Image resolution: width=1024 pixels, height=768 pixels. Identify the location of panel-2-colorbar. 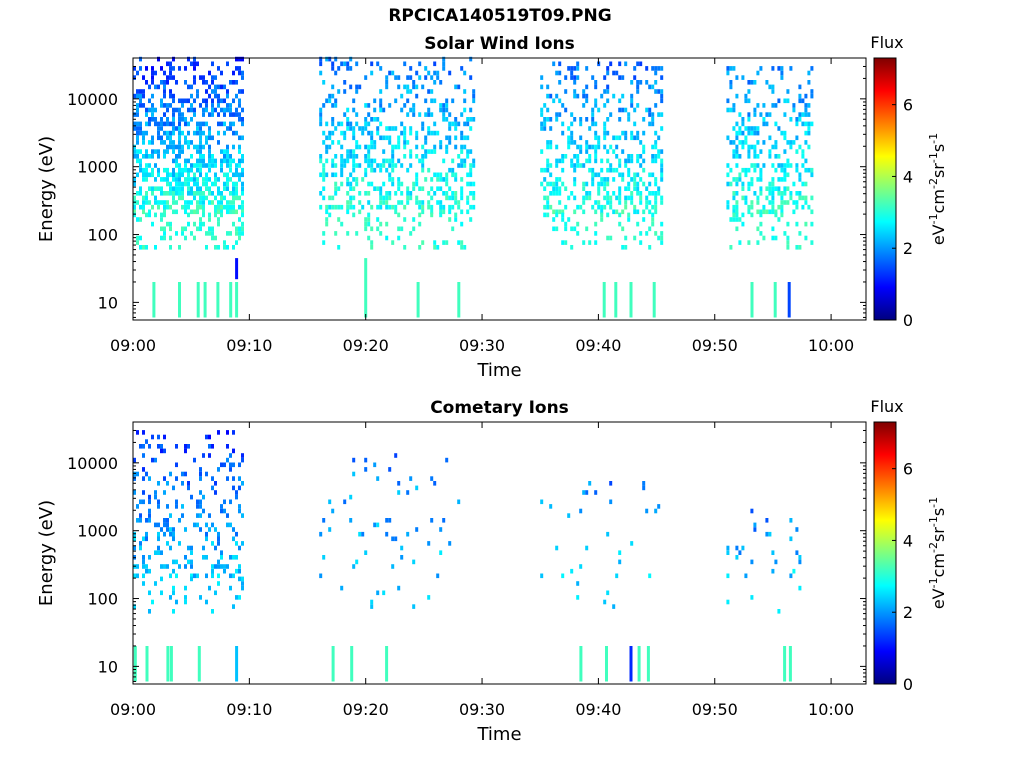
(885, 553).